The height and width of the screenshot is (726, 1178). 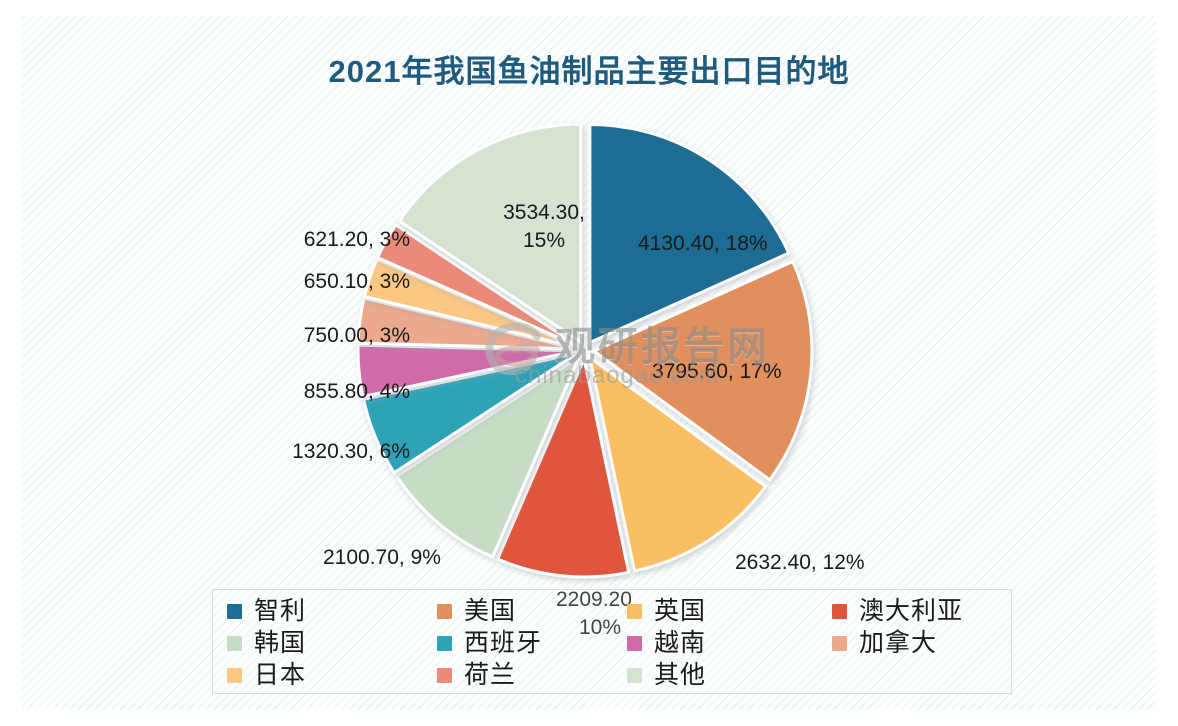 I want to click on data-label-other-percent: 15%, so click(x=544, y=240).